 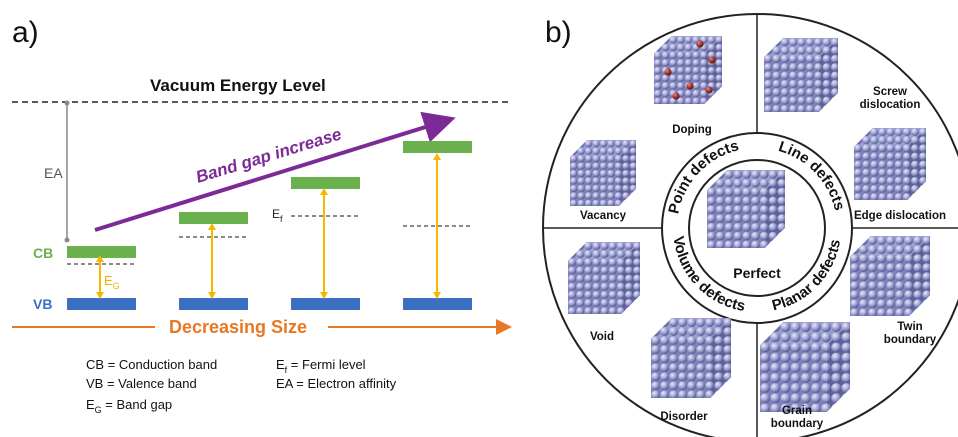 What do you see at coordinates (603, 216) in the screenshot?
I see `label-vacancy: Vacancy` at bounding box center [603, 216].